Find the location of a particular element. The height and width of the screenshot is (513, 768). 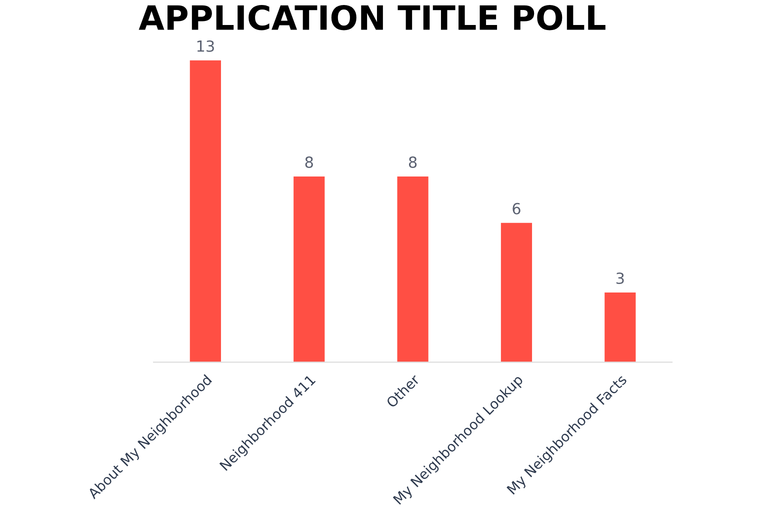

data-label: 13 is located at coordinates (205, 46).